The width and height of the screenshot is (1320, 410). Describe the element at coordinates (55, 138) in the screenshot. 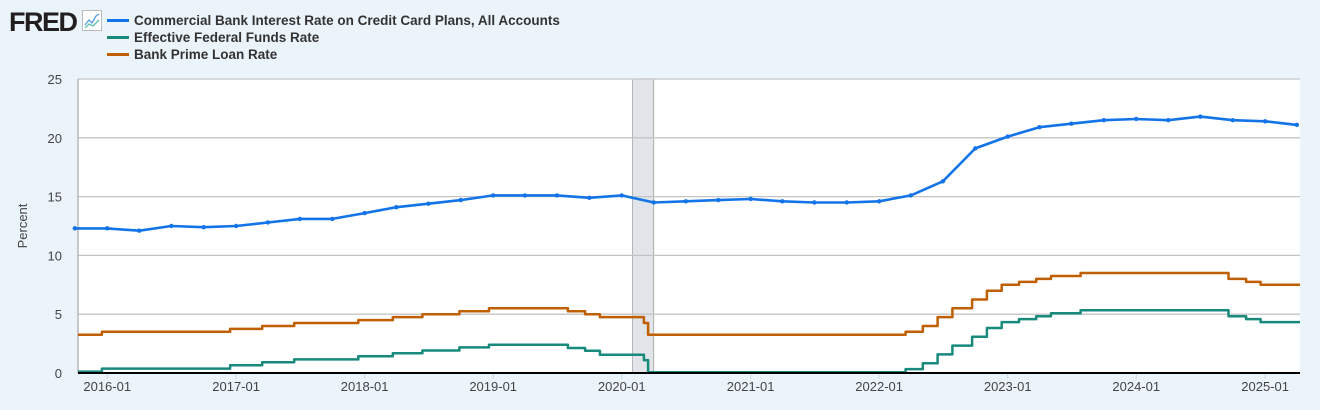

I see `y-tick-label: 20` at that location.